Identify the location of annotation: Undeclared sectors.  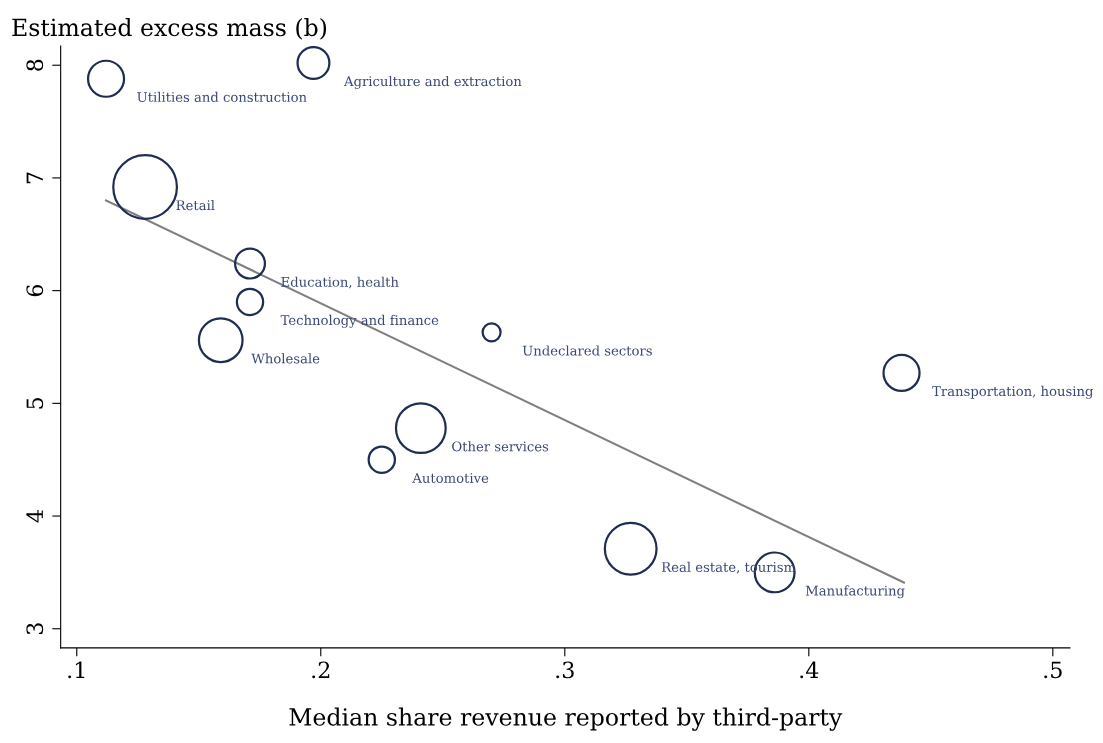
(587, 350).